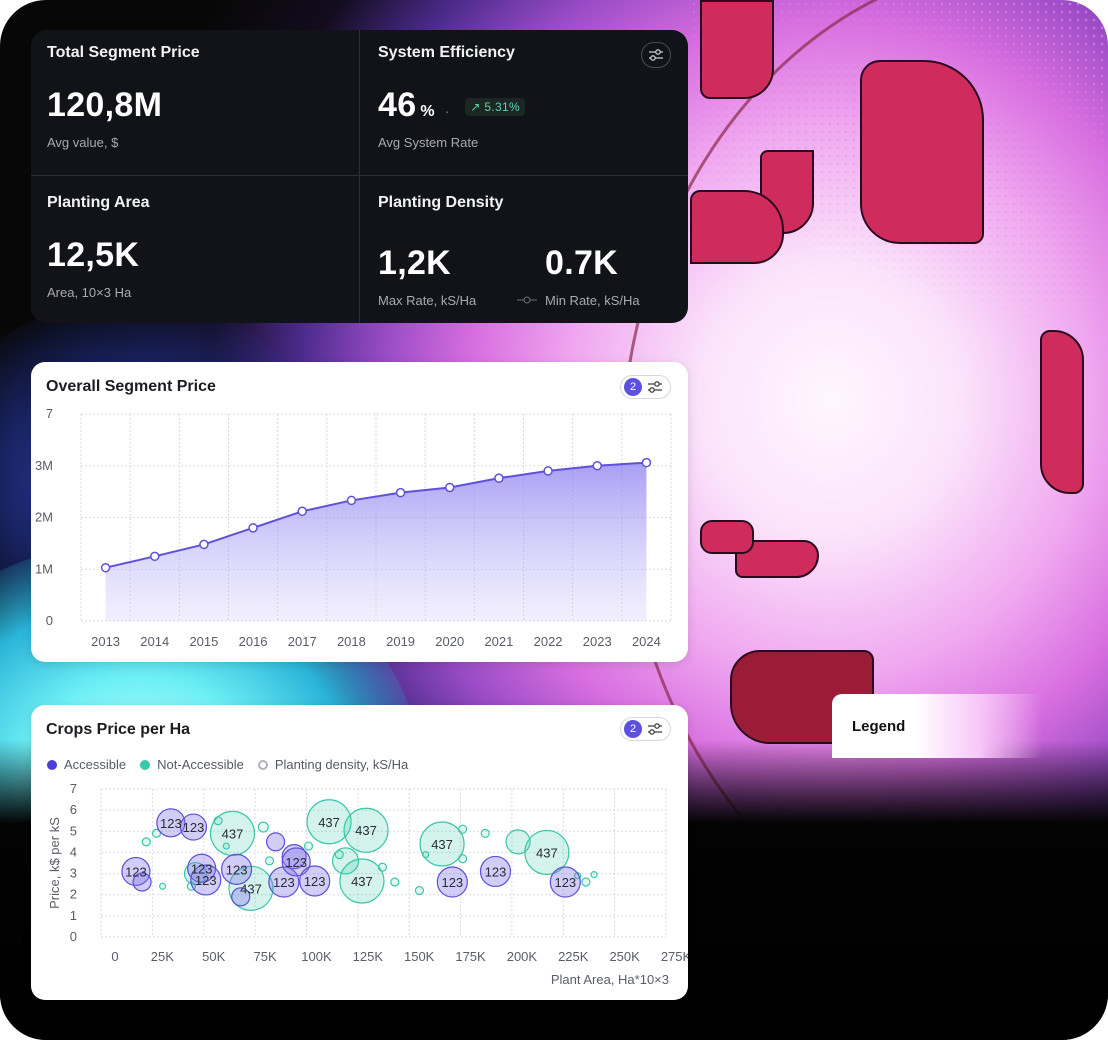 This screenshot has height=1040, width=1108. What do you see at coordinates (123, 52) in the screenshot?
I see `kpi-title: Total Segment Price` at bounding box center [123, 52].